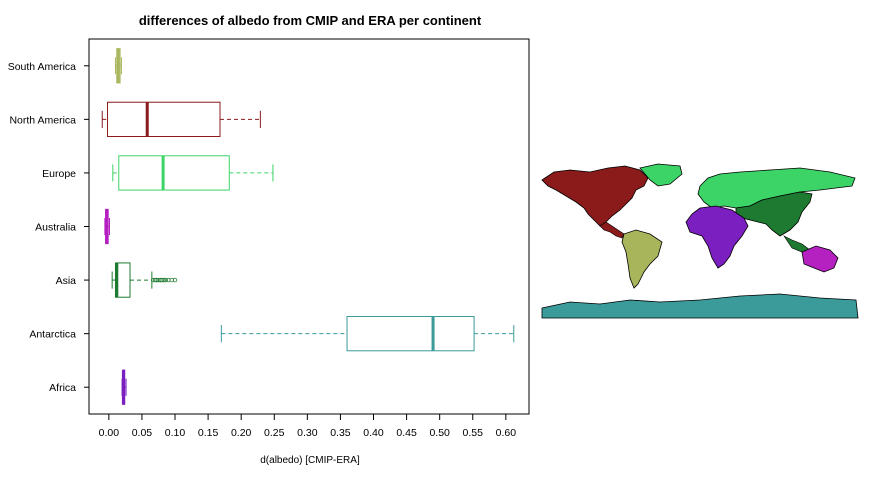 This screenshot has height=480, width=883. What do you see at coordinates (208, 433) in the screenshot?
I see `x-tick-label: 0.15` at bounding box center [208, 433].